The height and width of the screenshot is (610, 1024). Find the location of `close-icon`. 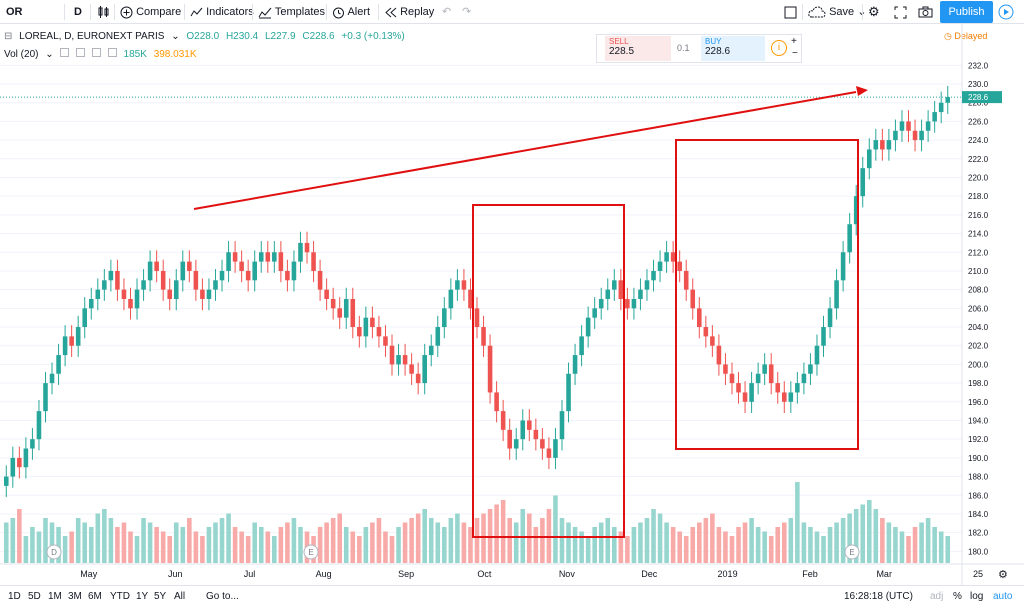

close-icon is located at coordinates (96, 52).